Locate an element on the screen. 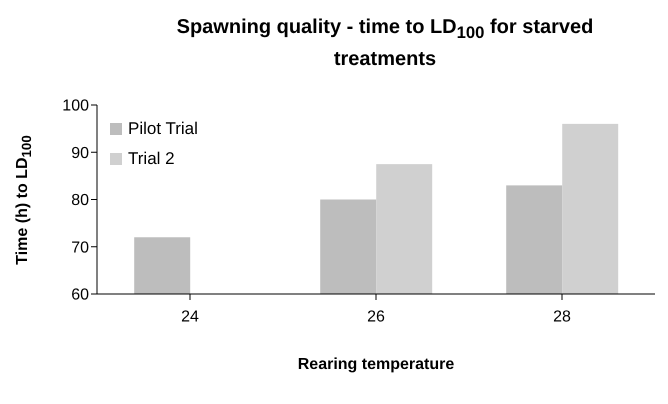  x-axis-title: Rearing temperature is located at coordinates (376, 365).